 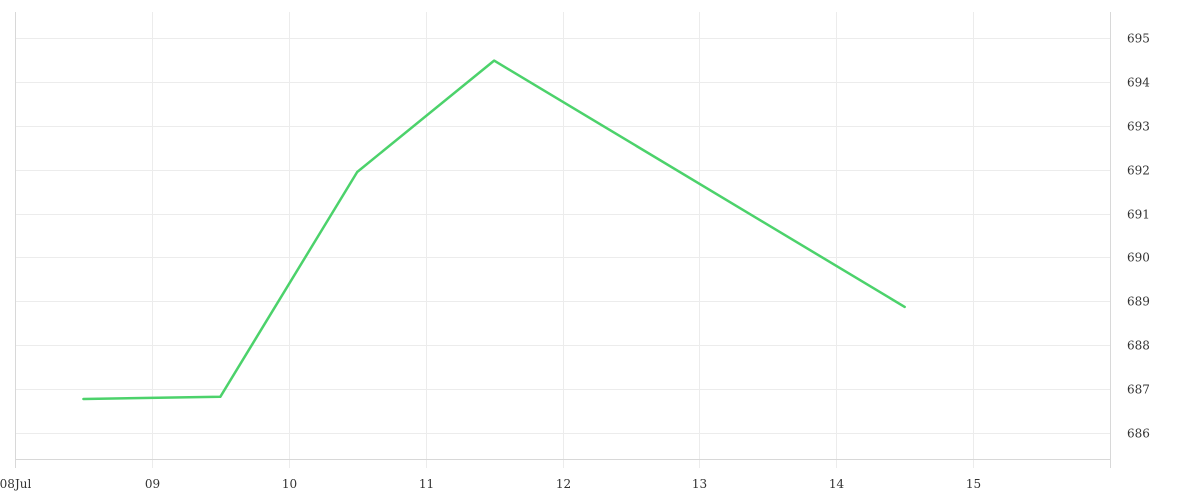 I want to click on y-tick-label: 690, so click(x=1138, y=258).